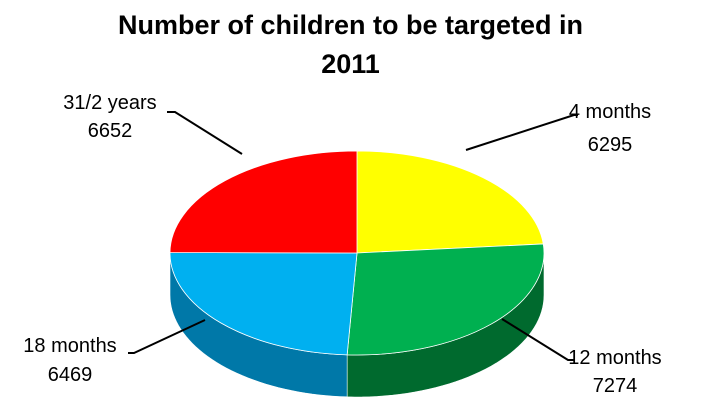  Describe the element at coordinates (610, 112) in the screenshot. I see `data-label-name-4-months: 4 months` at that location.